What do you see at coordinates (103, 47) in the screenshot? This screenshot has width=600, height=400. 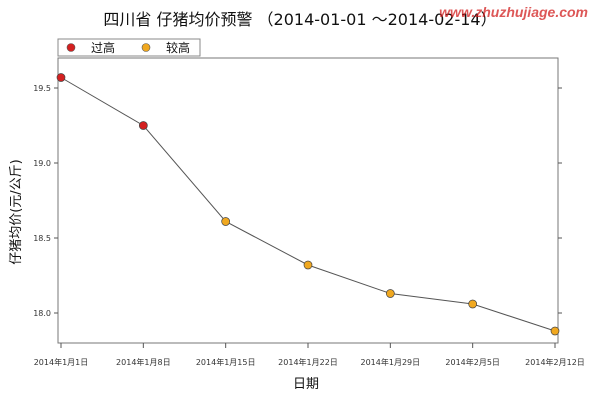 I see `legend-label-1: 过高` at bounding box center [103, 47].